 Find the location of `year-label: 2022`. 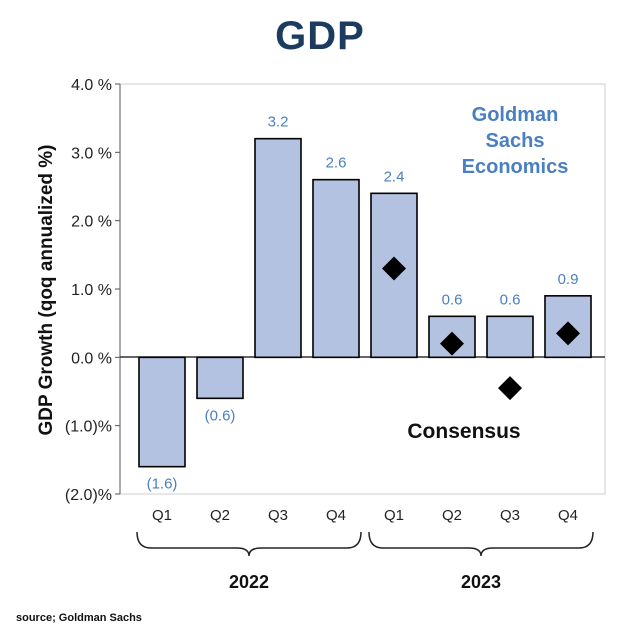

year-label: 2022 is located at coordinates (249, 582).